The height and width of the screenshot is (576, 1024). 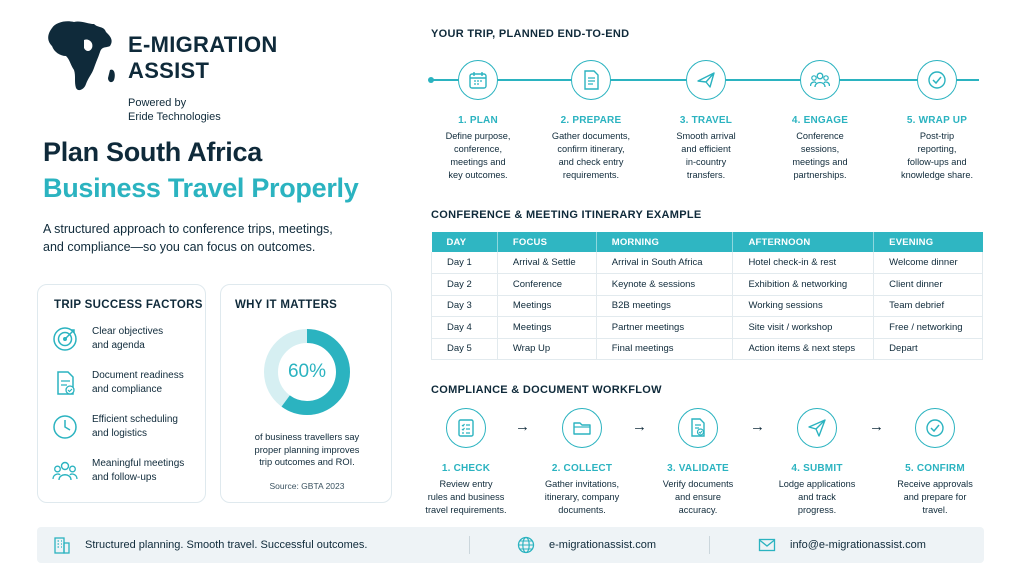 What do you see at coordinates (546, 390) in the screenshot?
I see `compliance-title: COMPLIANCE & DOCUMENT WORKFLOW` at bounding box center [546, 390].